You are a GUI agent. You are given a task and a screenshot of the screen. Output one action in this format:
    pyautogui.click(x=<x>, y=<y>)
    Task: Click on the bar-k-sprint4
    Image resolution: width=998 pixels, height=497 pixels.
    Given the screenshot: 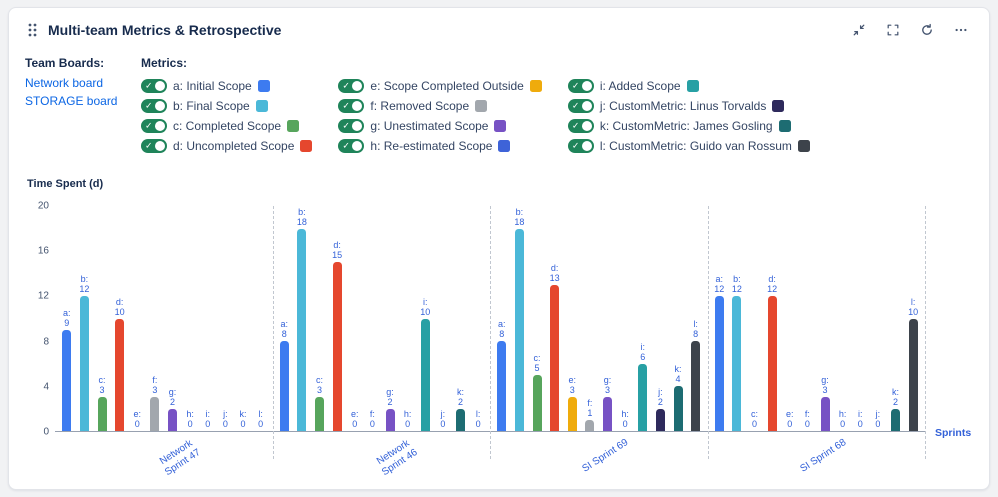 What is the action you would take?
    pyautogui.click(x=896, y=419)
    